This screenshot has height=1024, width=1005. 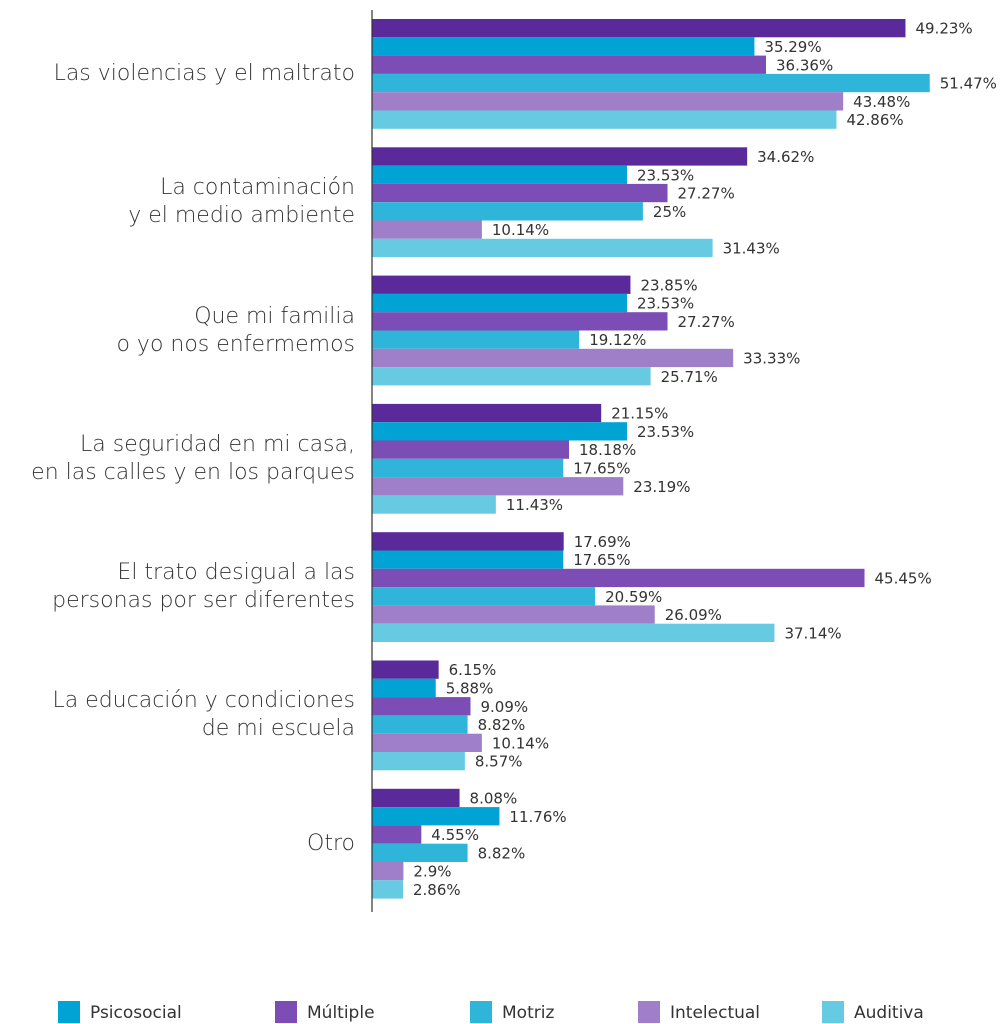 I want to click on legend-label: Psicosocial, so click(x=136, y=1013).